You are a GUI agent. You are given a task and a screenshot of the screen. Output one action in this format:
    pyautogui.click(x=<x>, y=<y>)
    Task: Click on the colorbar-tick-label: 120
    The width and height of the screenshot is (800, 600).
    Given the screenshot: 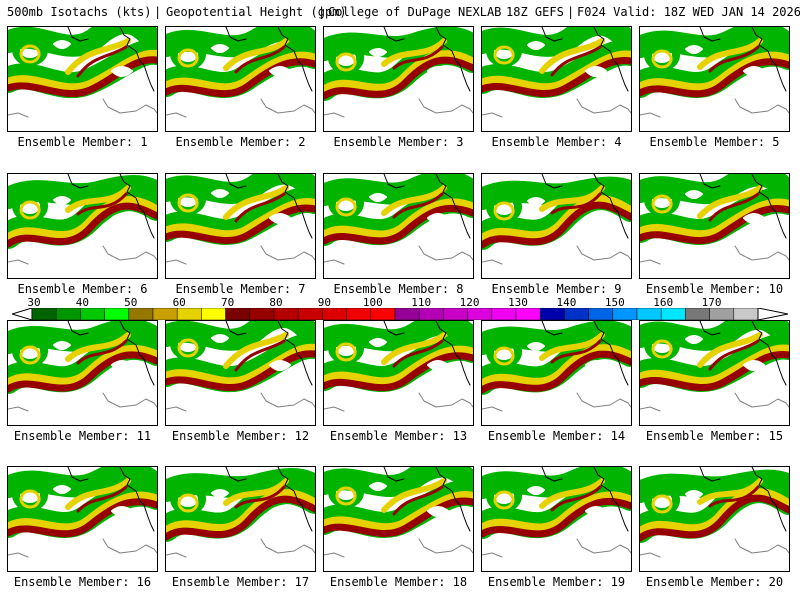 What is the action you would take?
    pyautogui.click(x=469, y=302)
    